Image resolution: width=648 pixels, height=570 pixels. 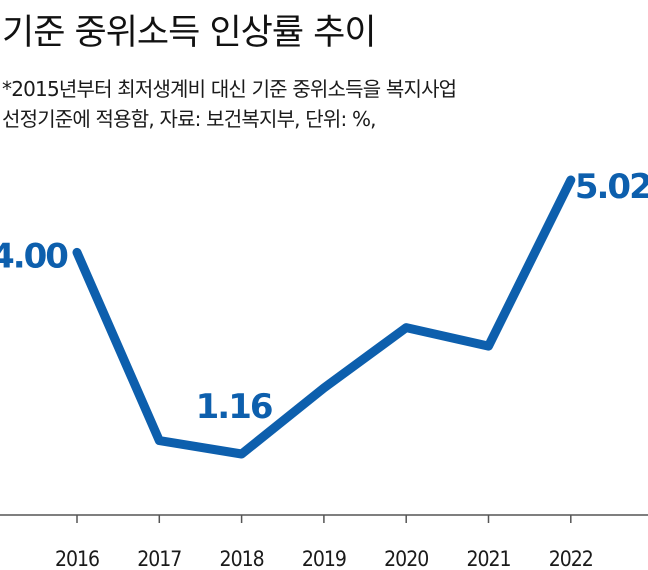 I want to click on x-tick-label: 2017, so click(x=159, y=558).